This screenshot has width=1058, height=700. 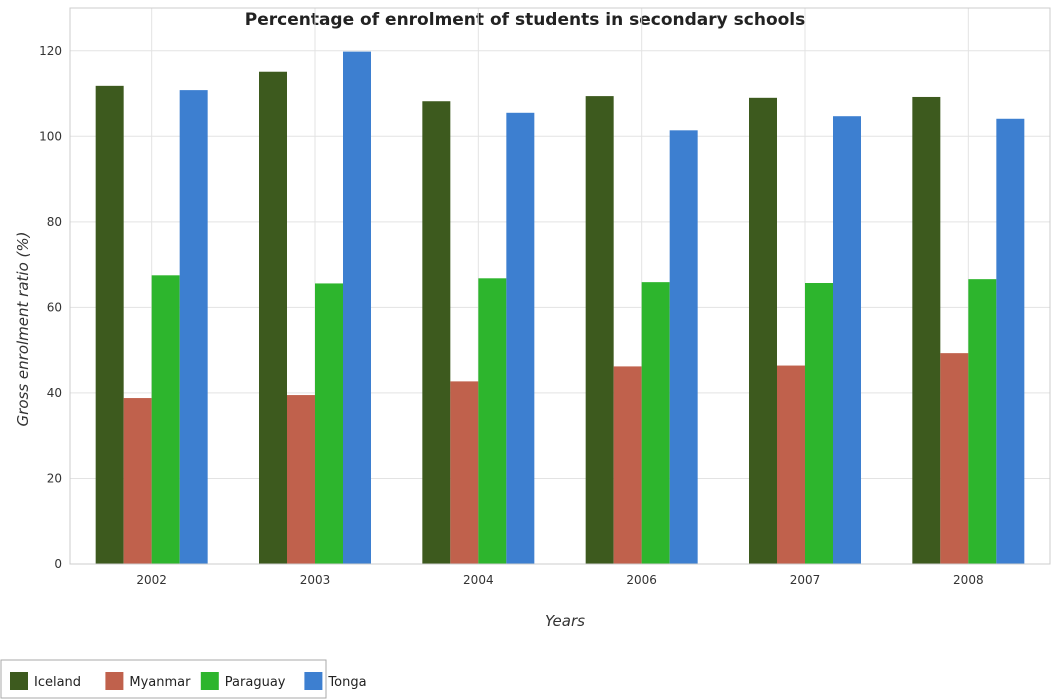 I want to click on bar-tonga-2007, so click(x=847, y=340).